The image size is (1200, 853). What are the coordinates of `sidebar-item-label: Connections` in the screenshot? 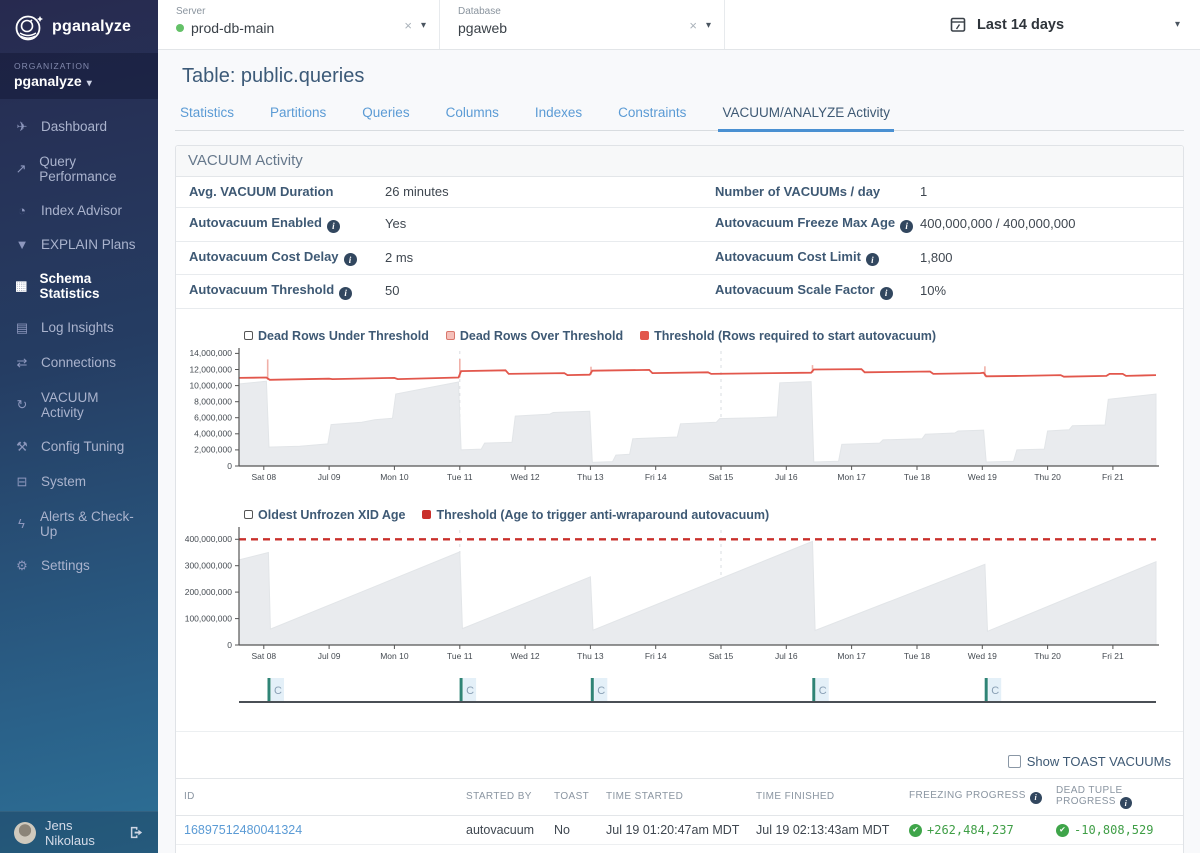 It's located at (79, 362).